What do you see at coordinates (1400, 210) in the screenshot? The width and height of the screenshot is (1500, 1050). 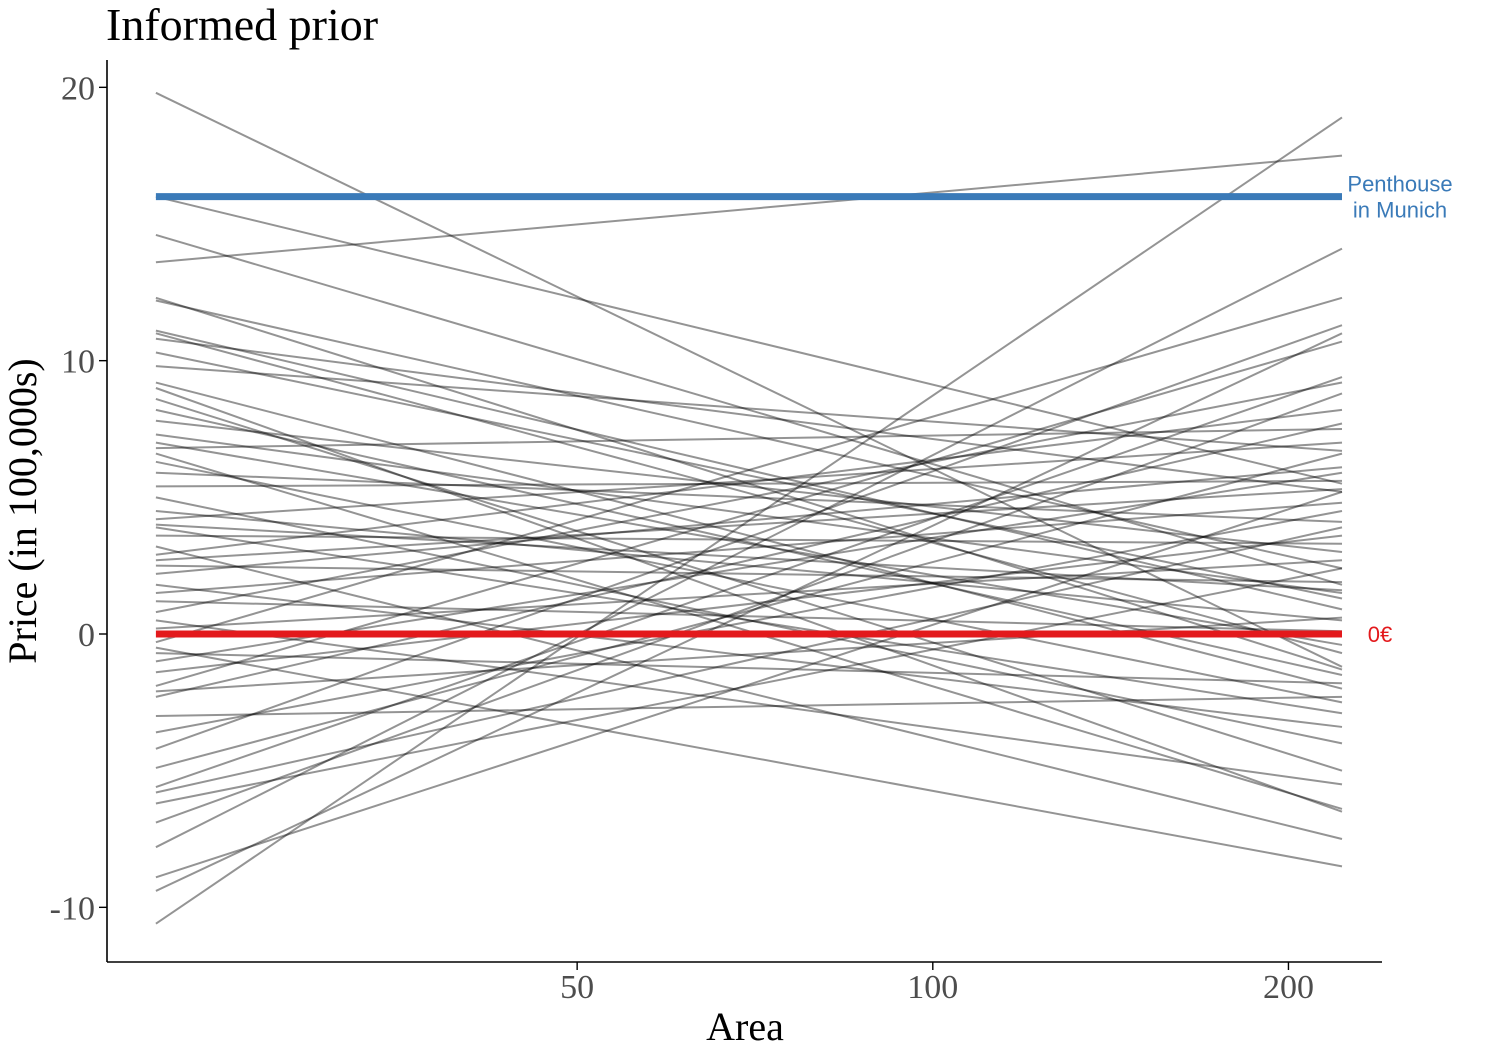 I see `penthouse-label-line-2: in Munich` at bounding box center [1400, 210].